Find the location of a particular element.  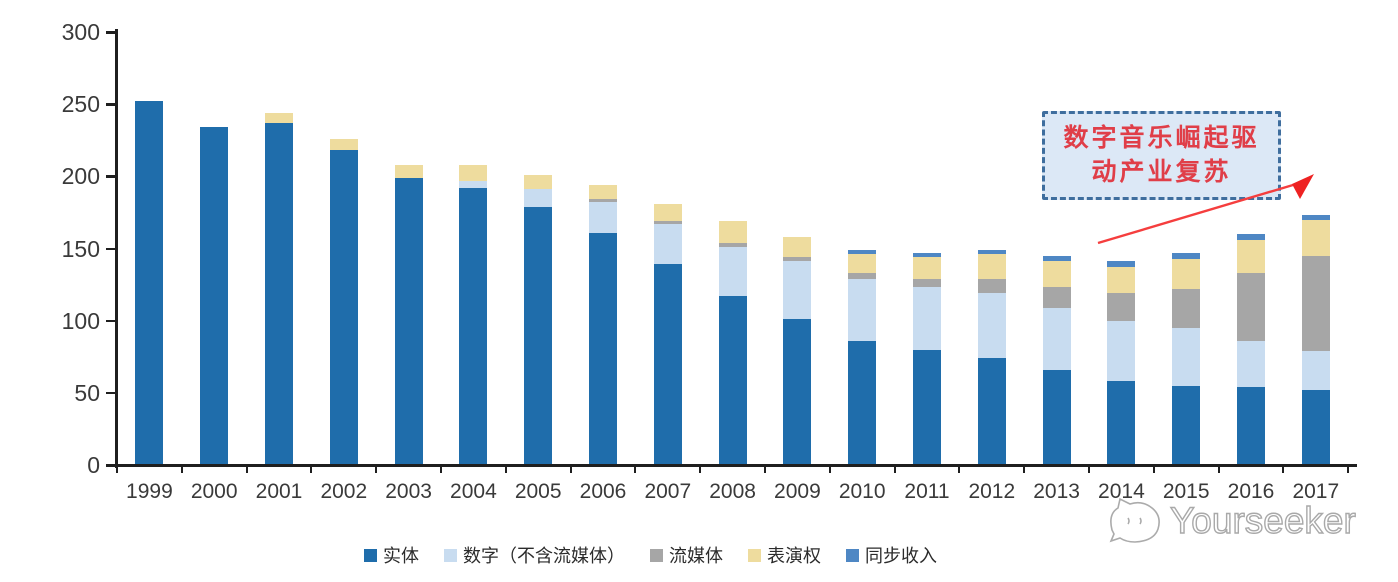

x-axis-label-2006: 2006 is located at coordinates (603, 491).